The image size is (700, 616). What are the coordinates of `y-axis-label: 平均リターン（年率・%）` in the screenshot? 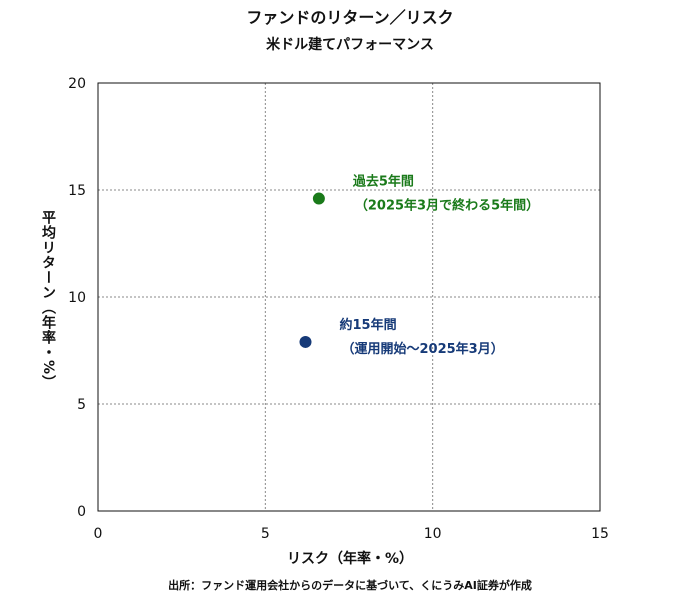 It's located at (48, 300).